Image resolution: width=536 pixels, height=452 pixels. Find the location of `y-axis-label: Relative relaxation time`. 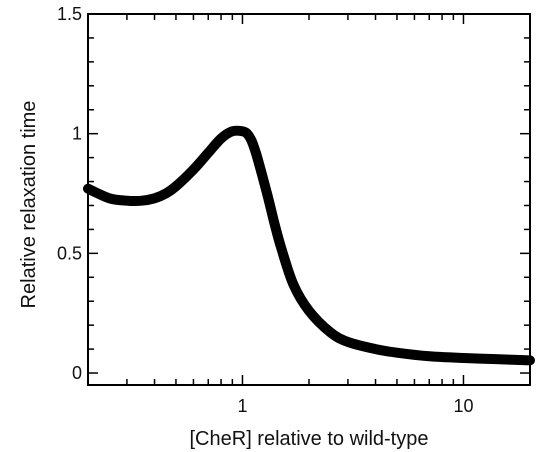

y-axis-label: Relative relaxation time is located at coordinates (29, 205).